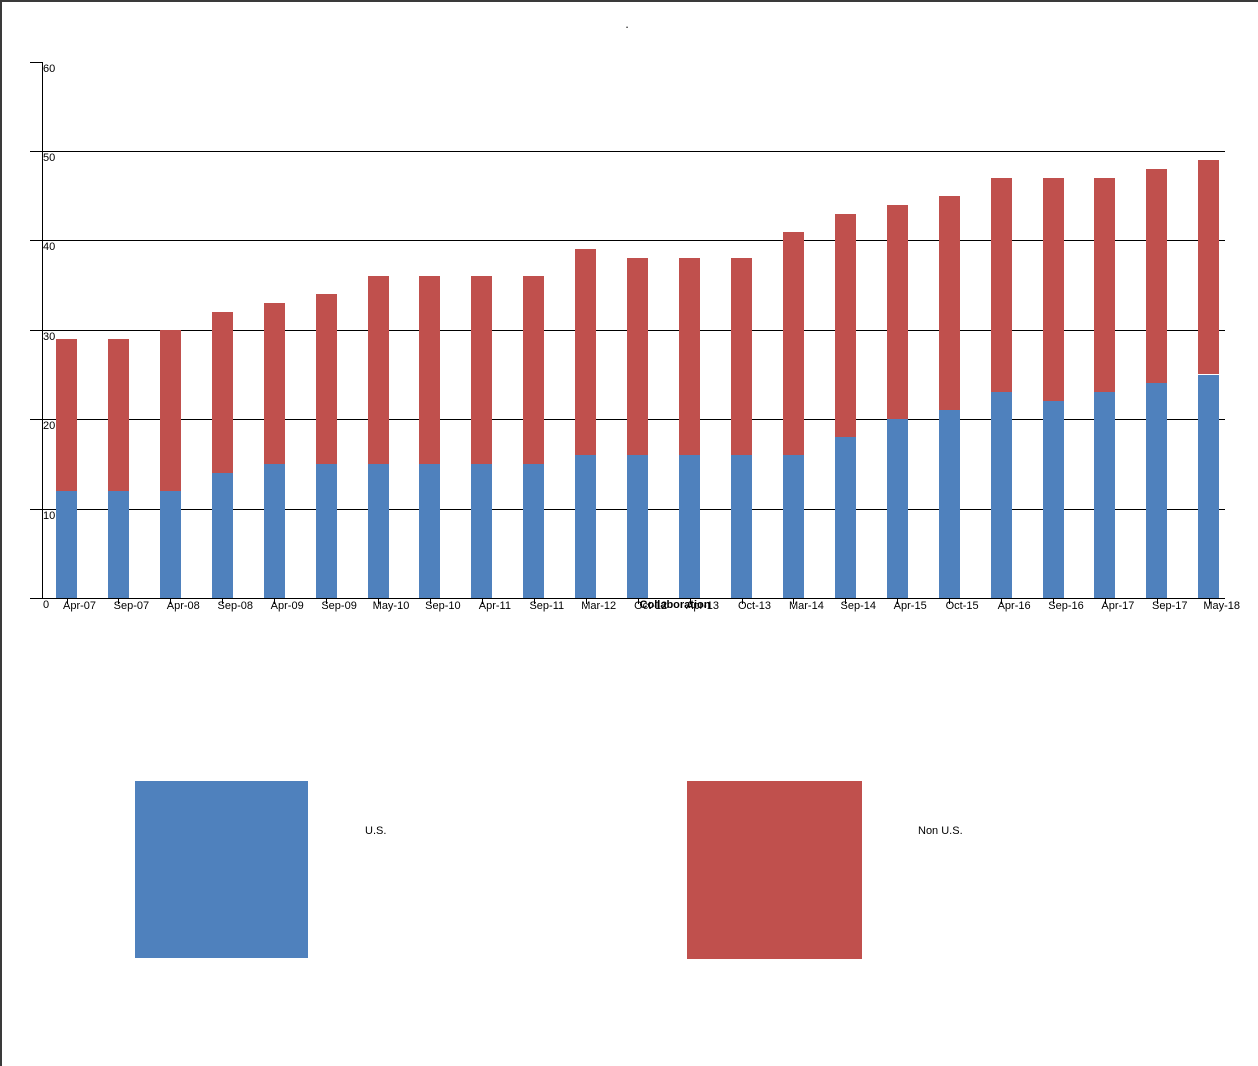 The height and width of the screenshot is (1066, 1258). I want to click on y-tick-label-50: 50, so click(49, 158).